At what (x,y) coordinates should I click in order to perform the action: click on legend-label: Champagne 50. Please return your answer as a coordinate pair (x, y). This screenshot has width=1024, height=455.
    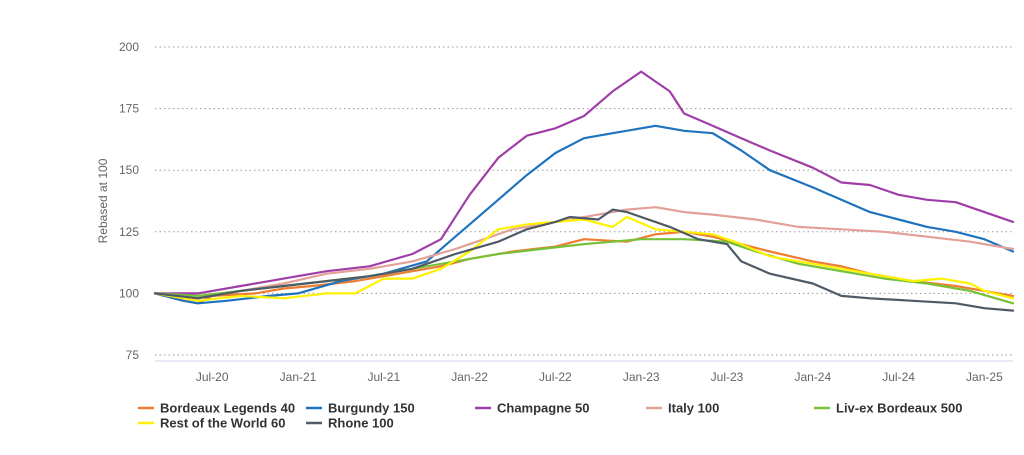
    Looking at the image, I should click on (543, 408).